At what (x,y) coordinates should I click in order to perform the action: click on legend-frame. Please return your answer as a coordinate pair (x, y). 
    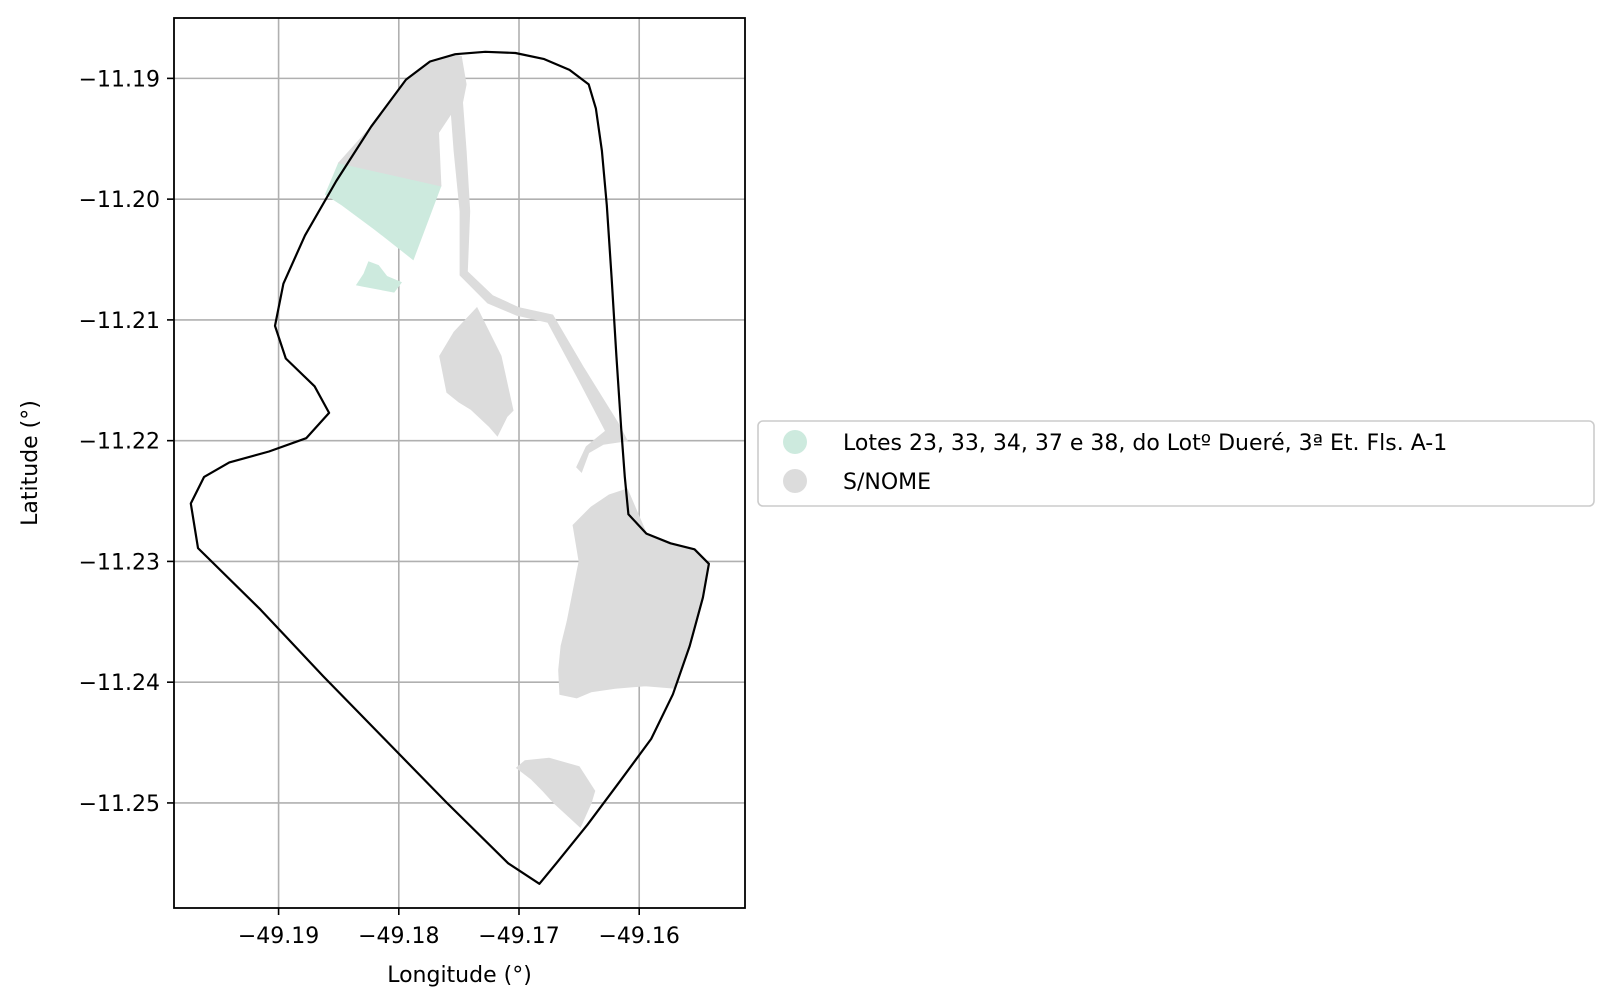
    Looking at the image, I should click on (1176, 463).